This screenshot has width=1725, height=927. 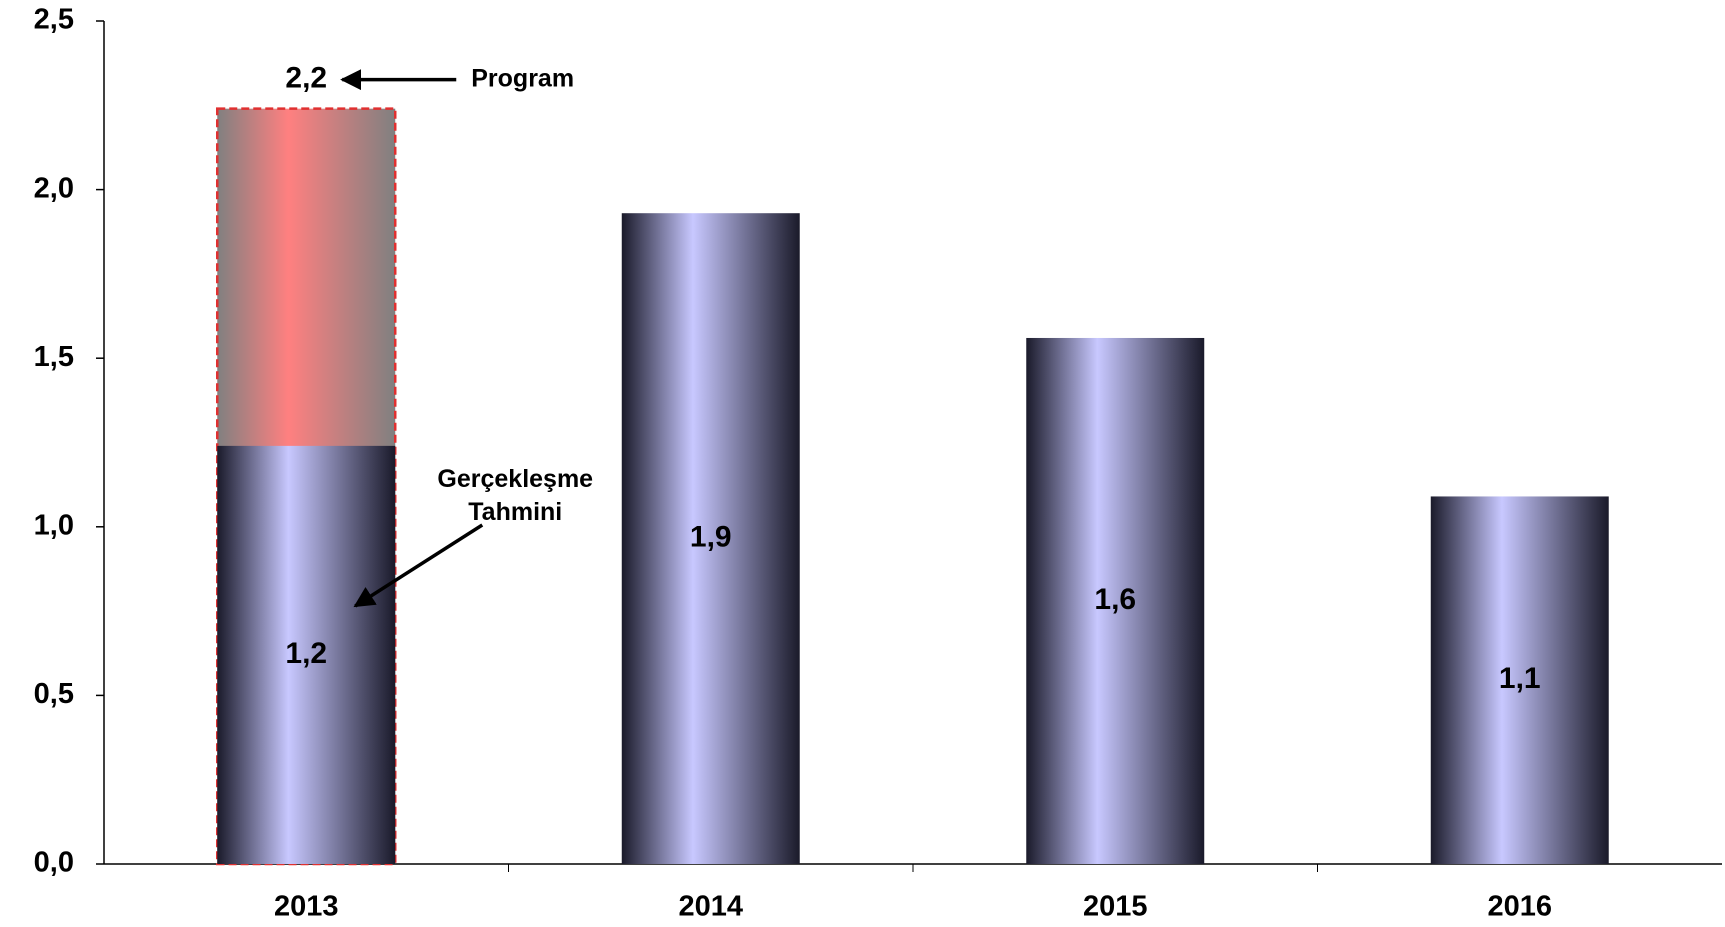 What do you see at coordinates (1115, 907) in the screenshot?
I see `x-tick-label: 2015` at bounding box center [1115, 907].